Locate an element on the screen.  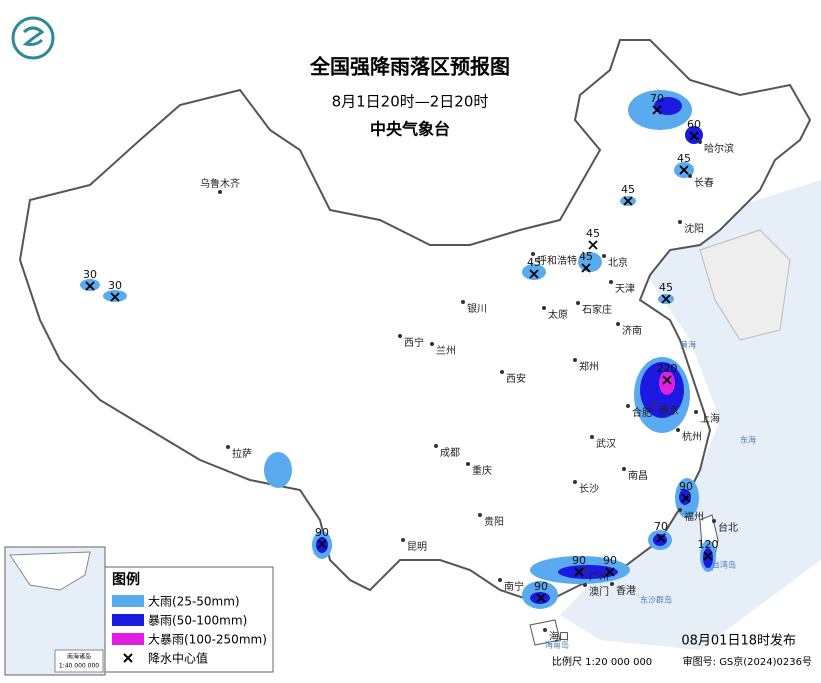
city-label: 长沙 is located at coordinates (589, 489).